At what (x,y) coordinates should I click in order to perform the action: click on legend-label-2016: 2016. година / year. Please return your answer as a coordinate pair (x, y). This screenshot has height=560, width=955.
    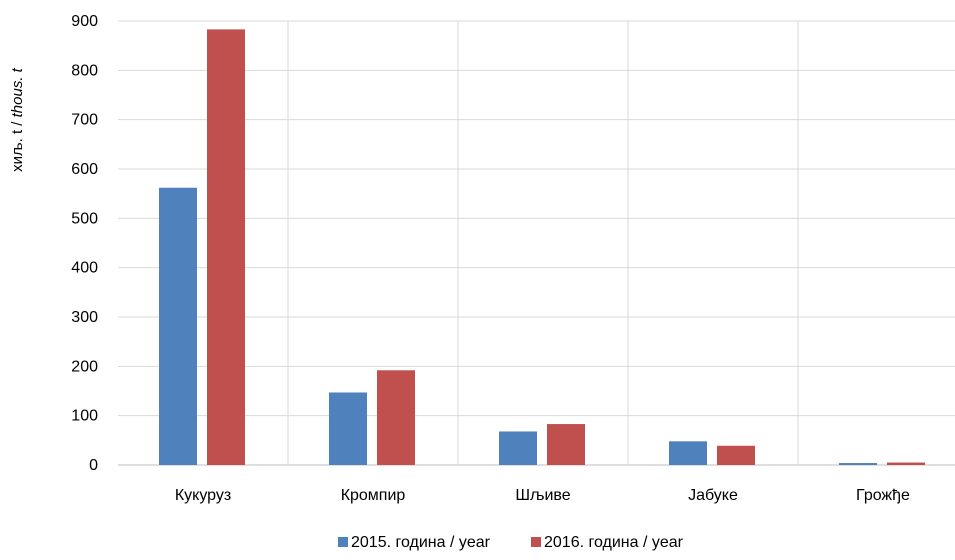
    Looking at the image, I should click on (614, 542).